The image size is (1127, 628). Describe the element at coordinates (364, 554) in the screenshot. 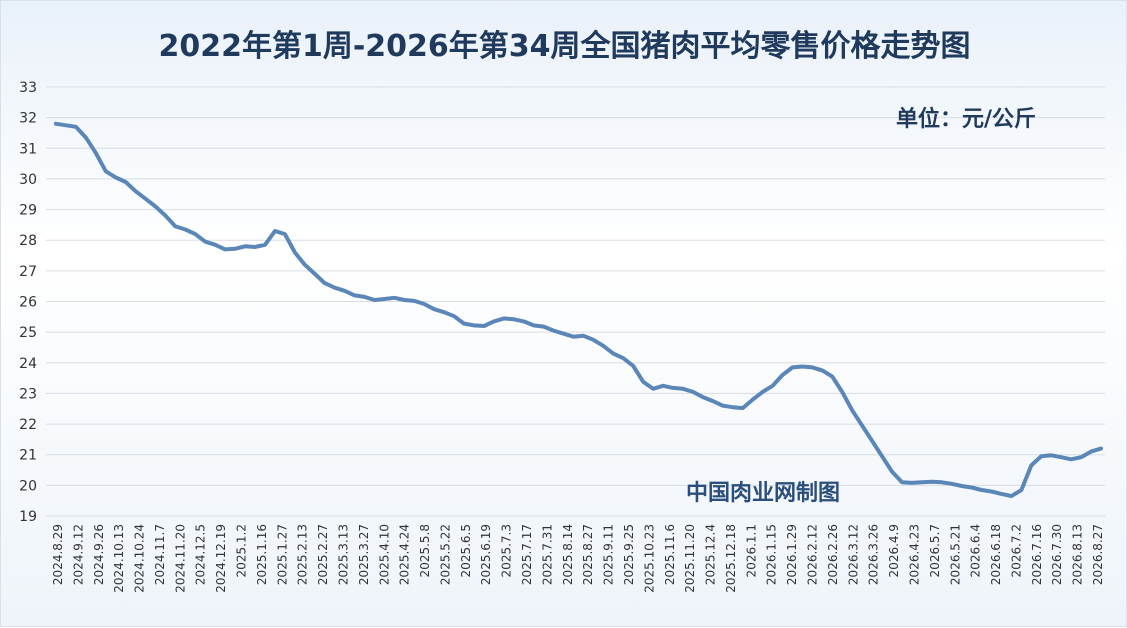

I see `x-tick-label: 2025.3.27` at that location.